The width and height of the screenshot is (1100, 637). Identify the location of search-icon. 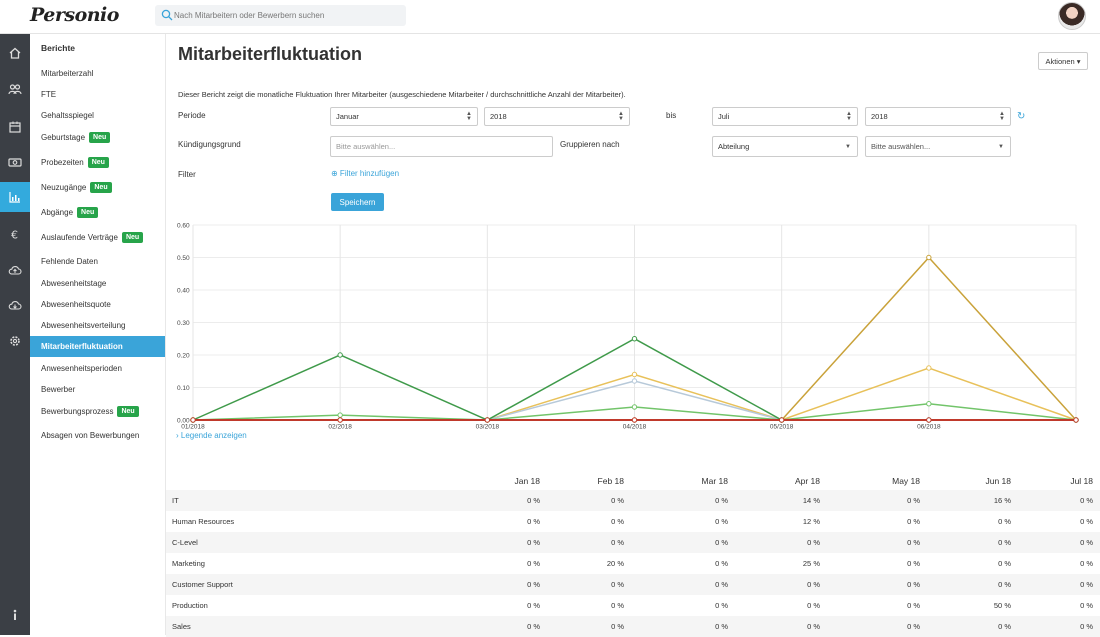
(167, 15).